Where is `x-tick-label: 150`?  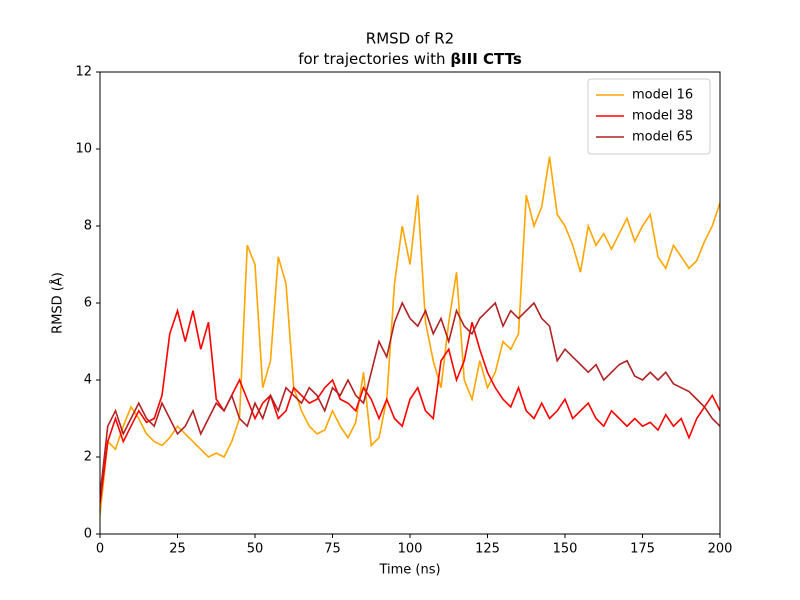 x-tick-label: 150 is located at coordinates (565, 549).